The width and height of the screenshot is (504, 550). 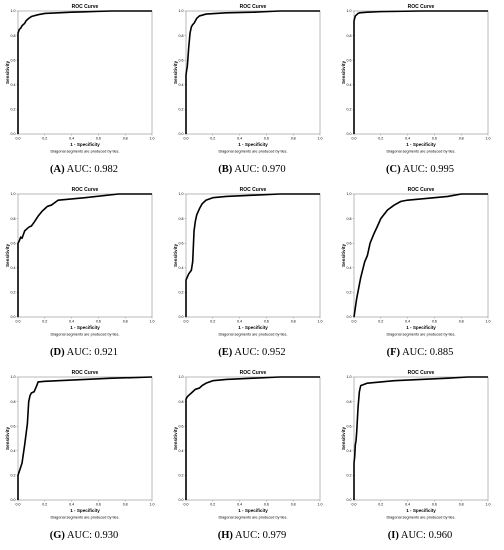 What do you see at coordinates (225, 169) in the screenshot?
I see `panel-letter: (B)` at bounding box center [225, 169].